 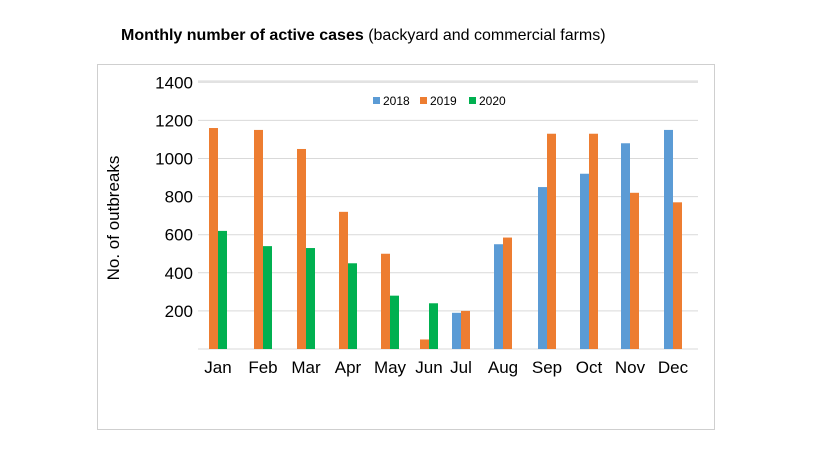 I want to click on y-tick-label: 200, so click(x=179, y=311).